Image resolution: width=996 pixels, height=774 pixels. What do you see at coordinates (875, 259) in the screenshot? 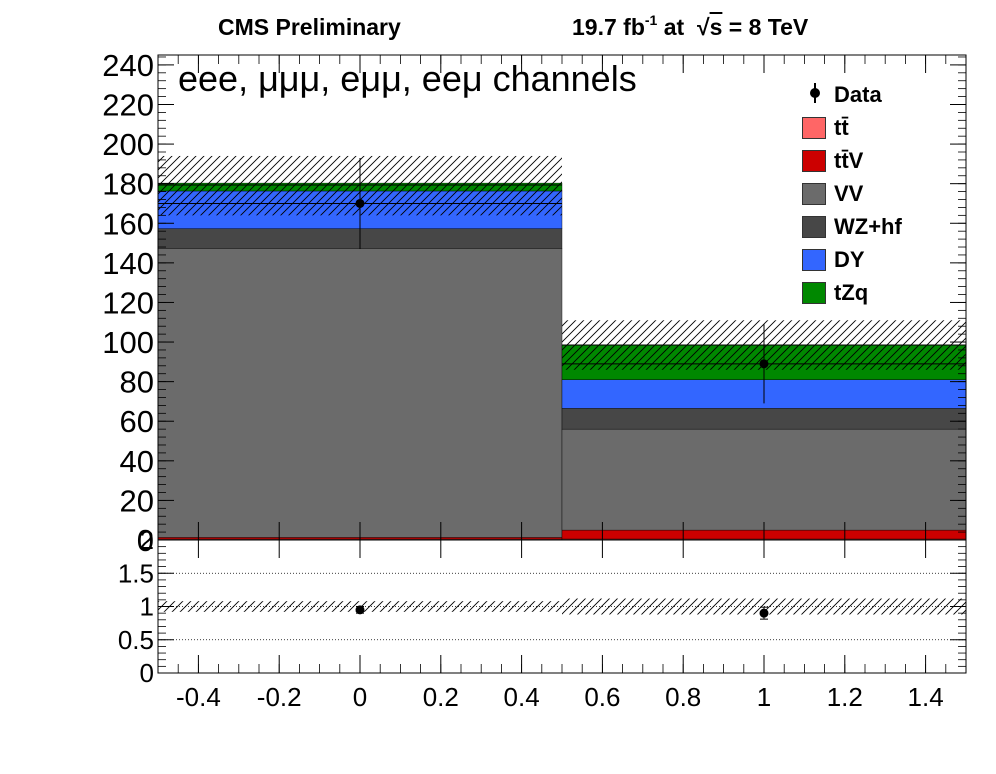
I see `legend-entry-dy: DY` at bounding box center [875, 259].